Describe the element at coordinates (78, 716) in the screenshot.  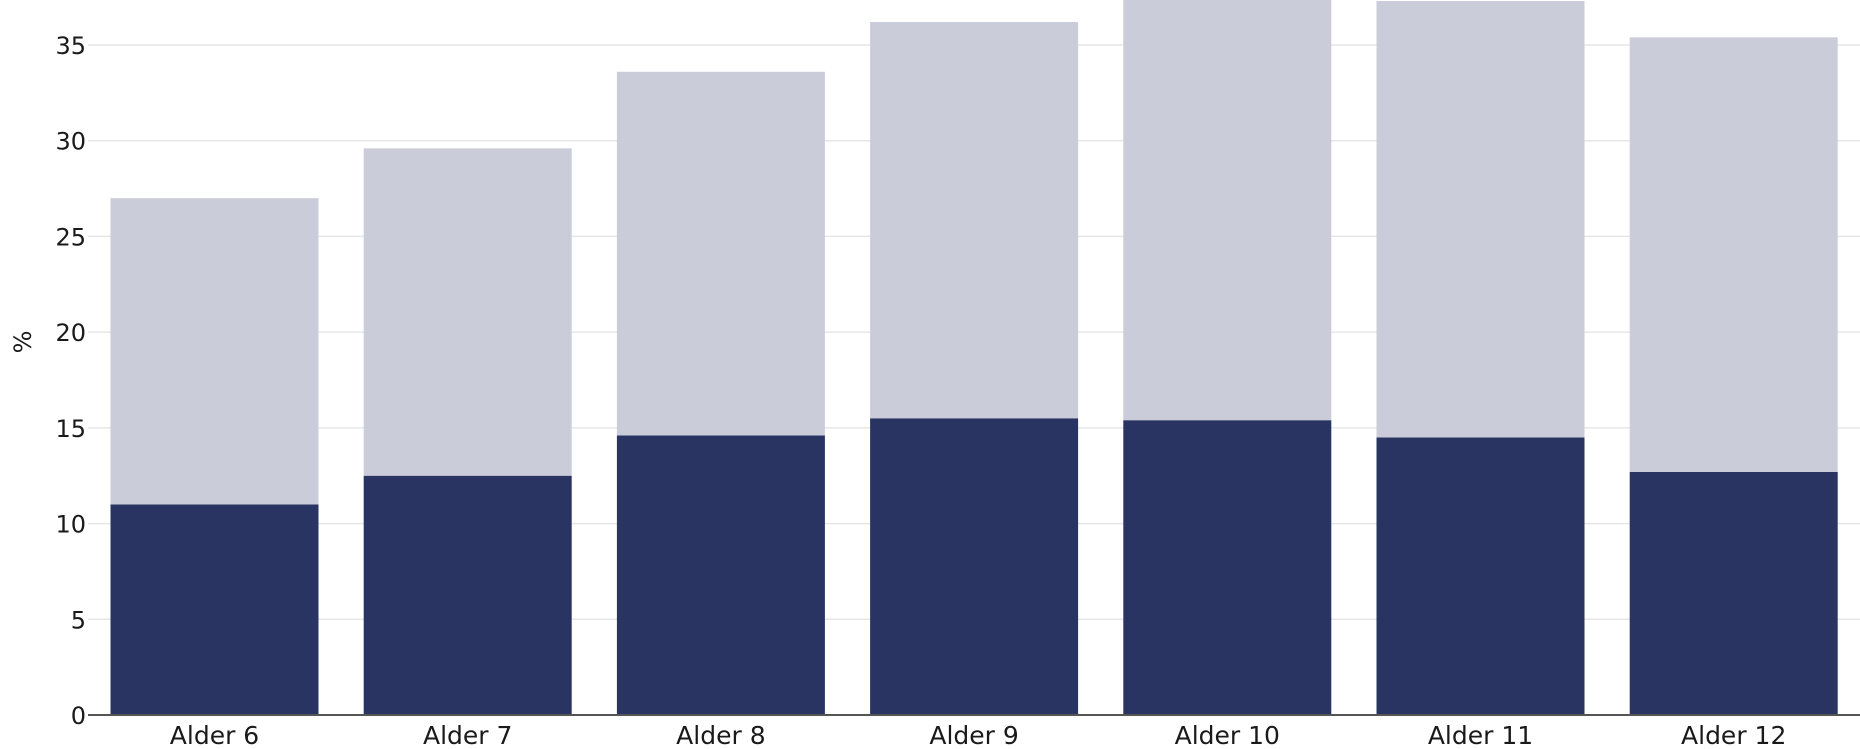
I see `y-tick-label: 0` at that location.